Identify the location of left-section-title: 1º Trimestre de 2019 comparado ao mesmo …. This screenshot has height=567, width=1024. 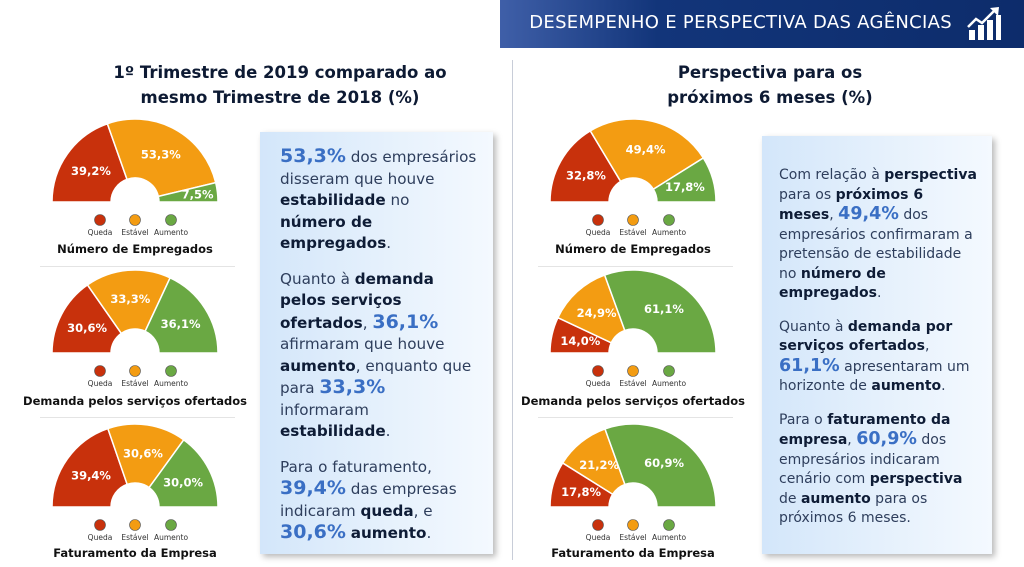
(280, 85).